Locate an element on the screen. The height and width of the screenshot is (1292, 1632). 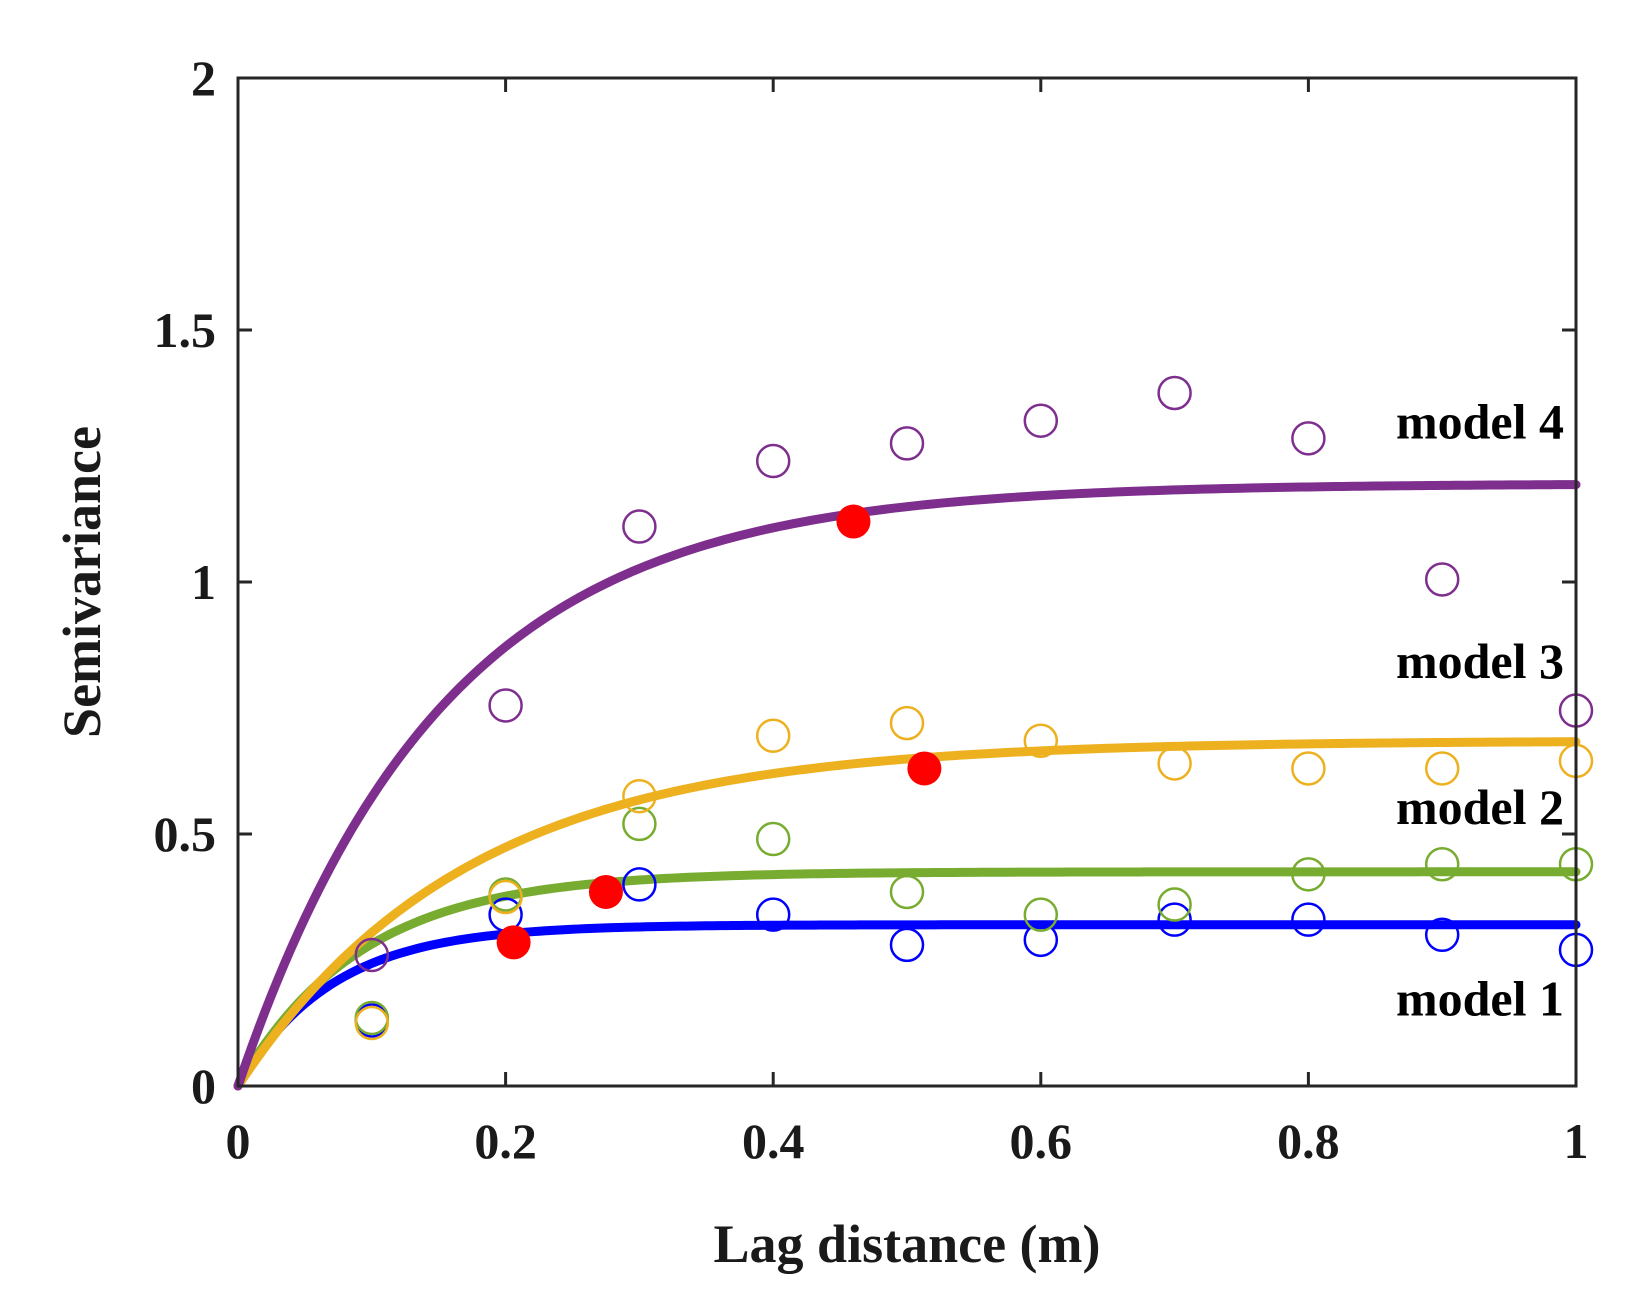
label-model-2: model 2 is located at coordinates (1480, 807).